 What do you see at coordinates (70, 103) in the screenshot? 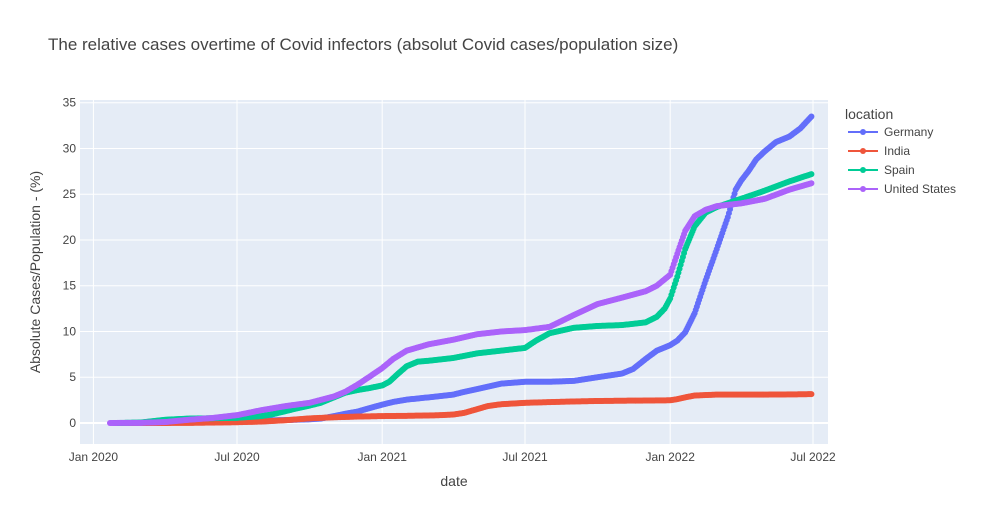
I see `y-tick-label: 35` at bounding box center [70, 103].